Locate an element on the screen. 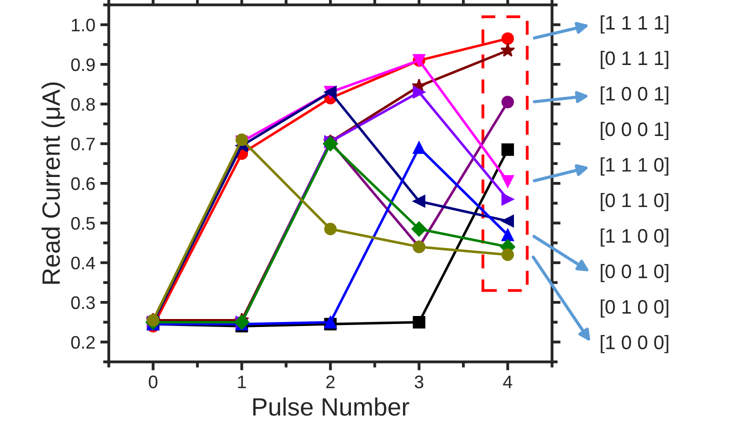  text: [1 1 1 1] is located at coordinates (634, 24).